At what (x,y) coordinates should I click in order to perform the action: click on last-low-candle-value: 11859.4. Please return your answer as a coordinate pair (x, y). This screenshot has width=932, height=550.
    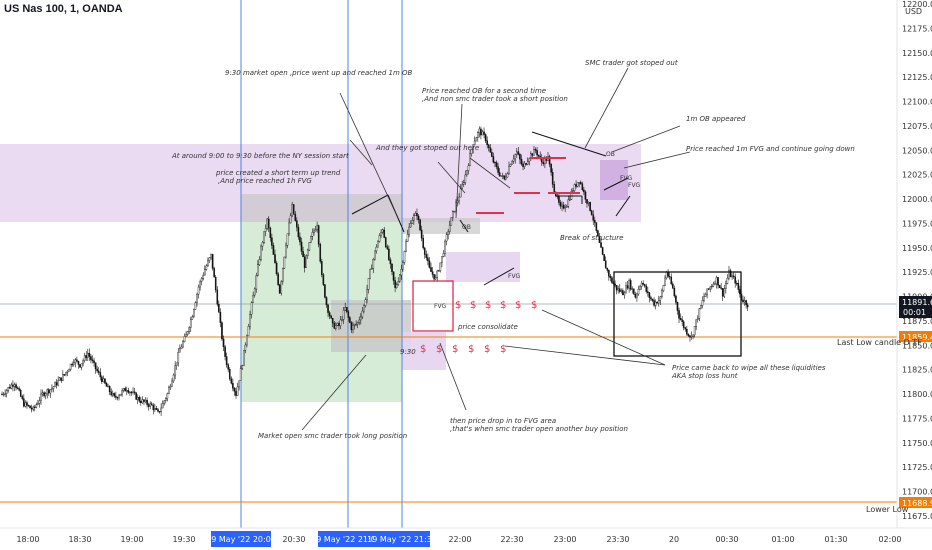
    Looking at the image, I should click on (917, 337).